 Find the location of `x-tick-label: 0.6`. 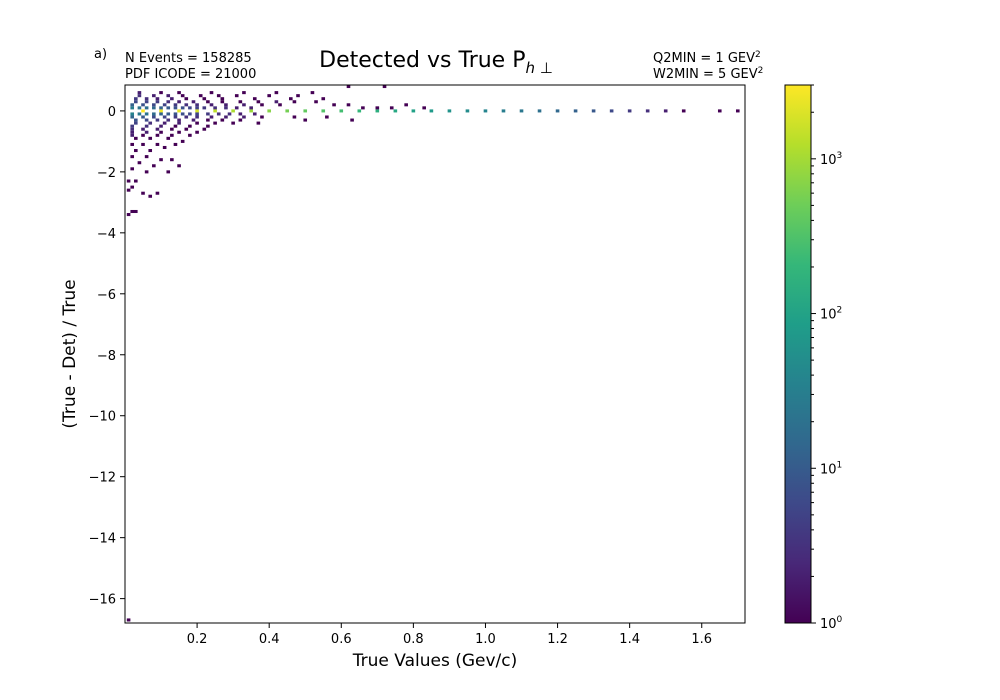

x-tick-label: 0.6 is located at coordinates (341, 639).